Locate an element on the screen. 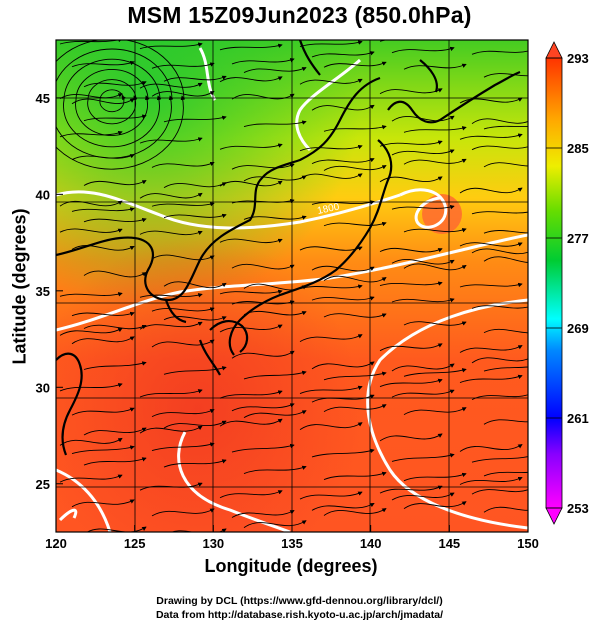 The image size is (599, 625). x-axis-label: Longitude (degrees) is located at coordinates (291, 566).